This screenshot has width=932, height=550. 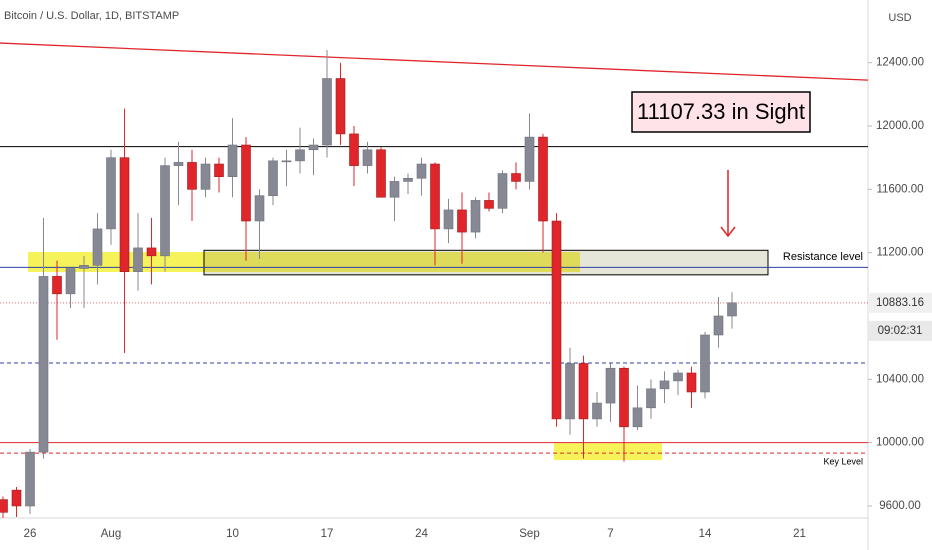 I want to click on price-label: 10883.16, so click(x=900, y=303).